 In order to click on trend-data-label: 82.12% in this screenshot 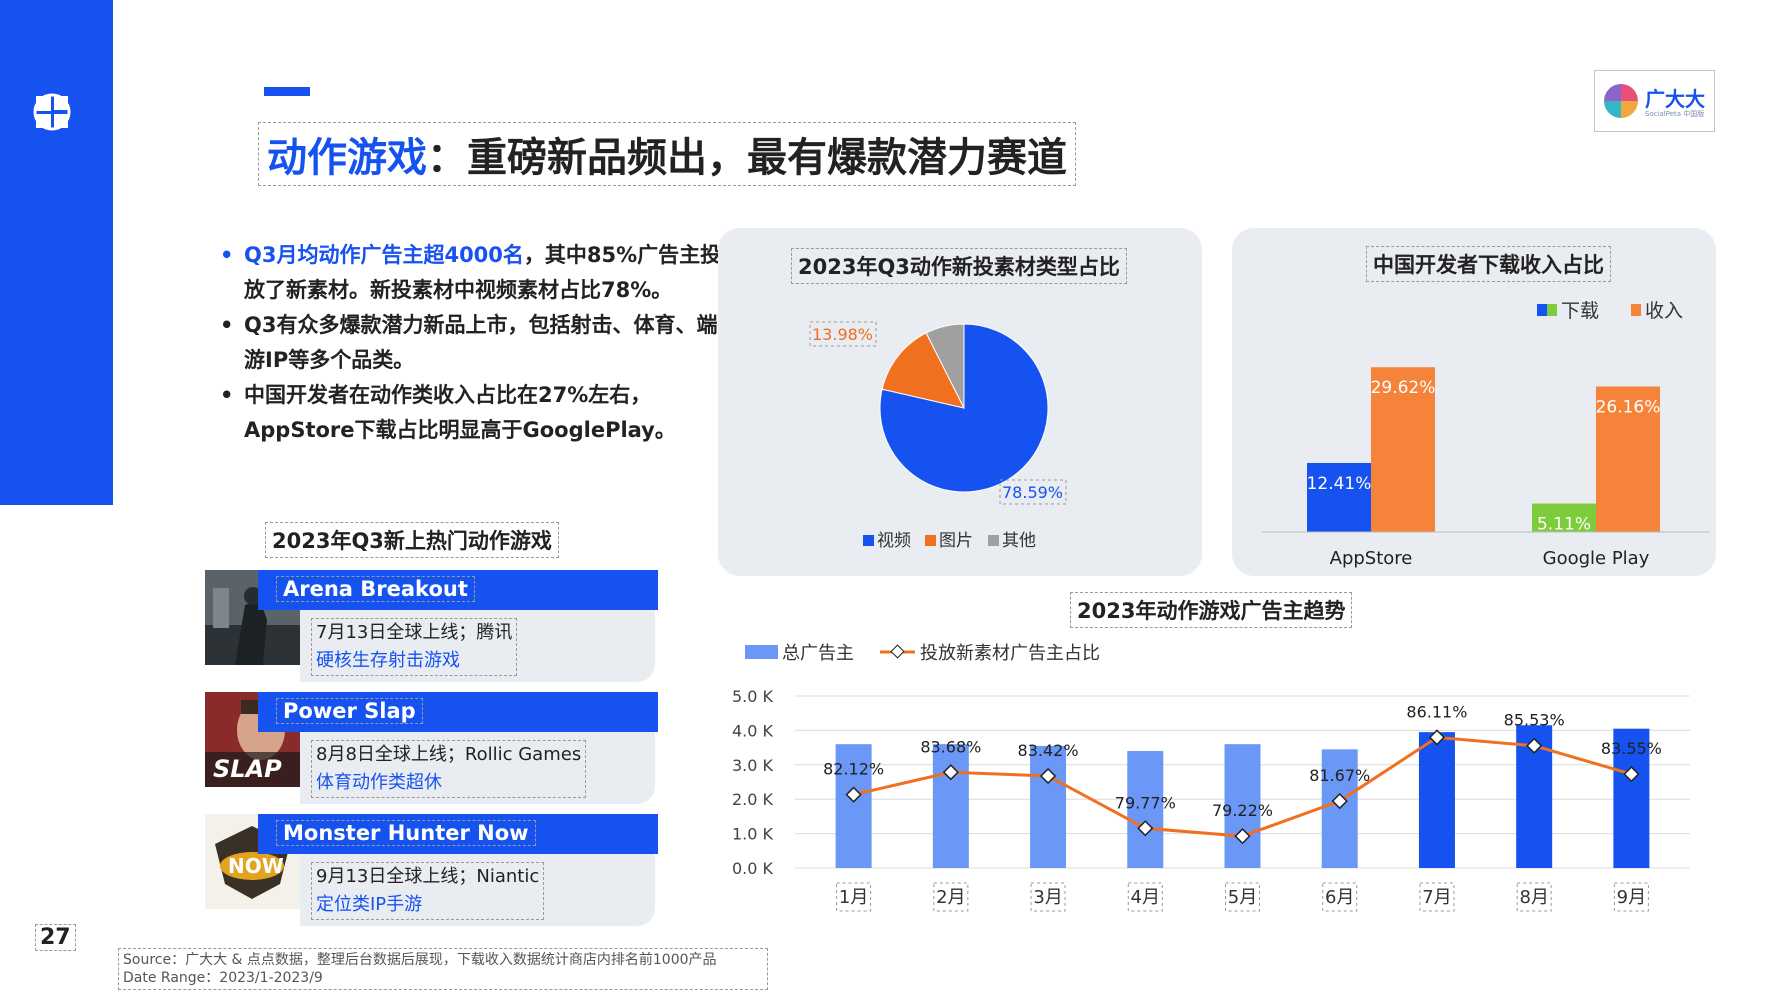, I will do `click(853, 769)`.